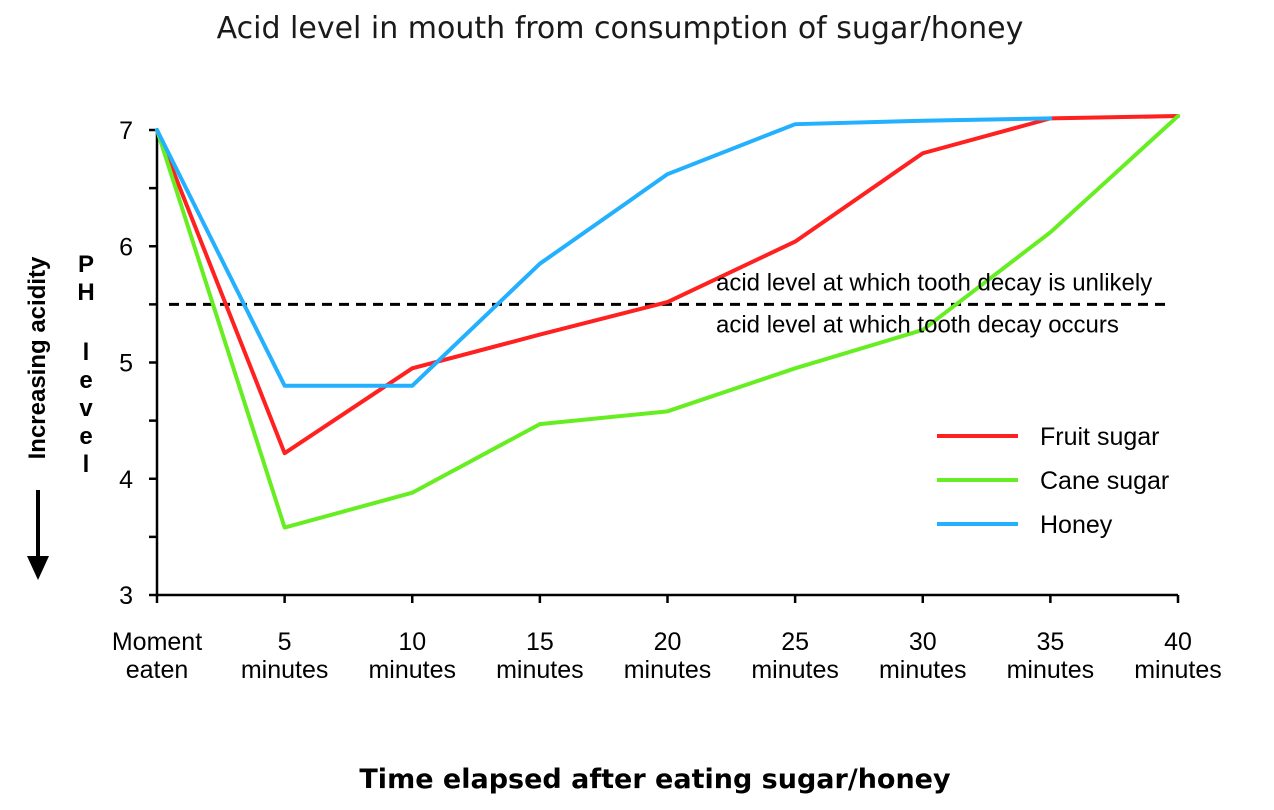 The image size is (1274, 810). I want to click on x-tick-label: 25, so click(795, 642).